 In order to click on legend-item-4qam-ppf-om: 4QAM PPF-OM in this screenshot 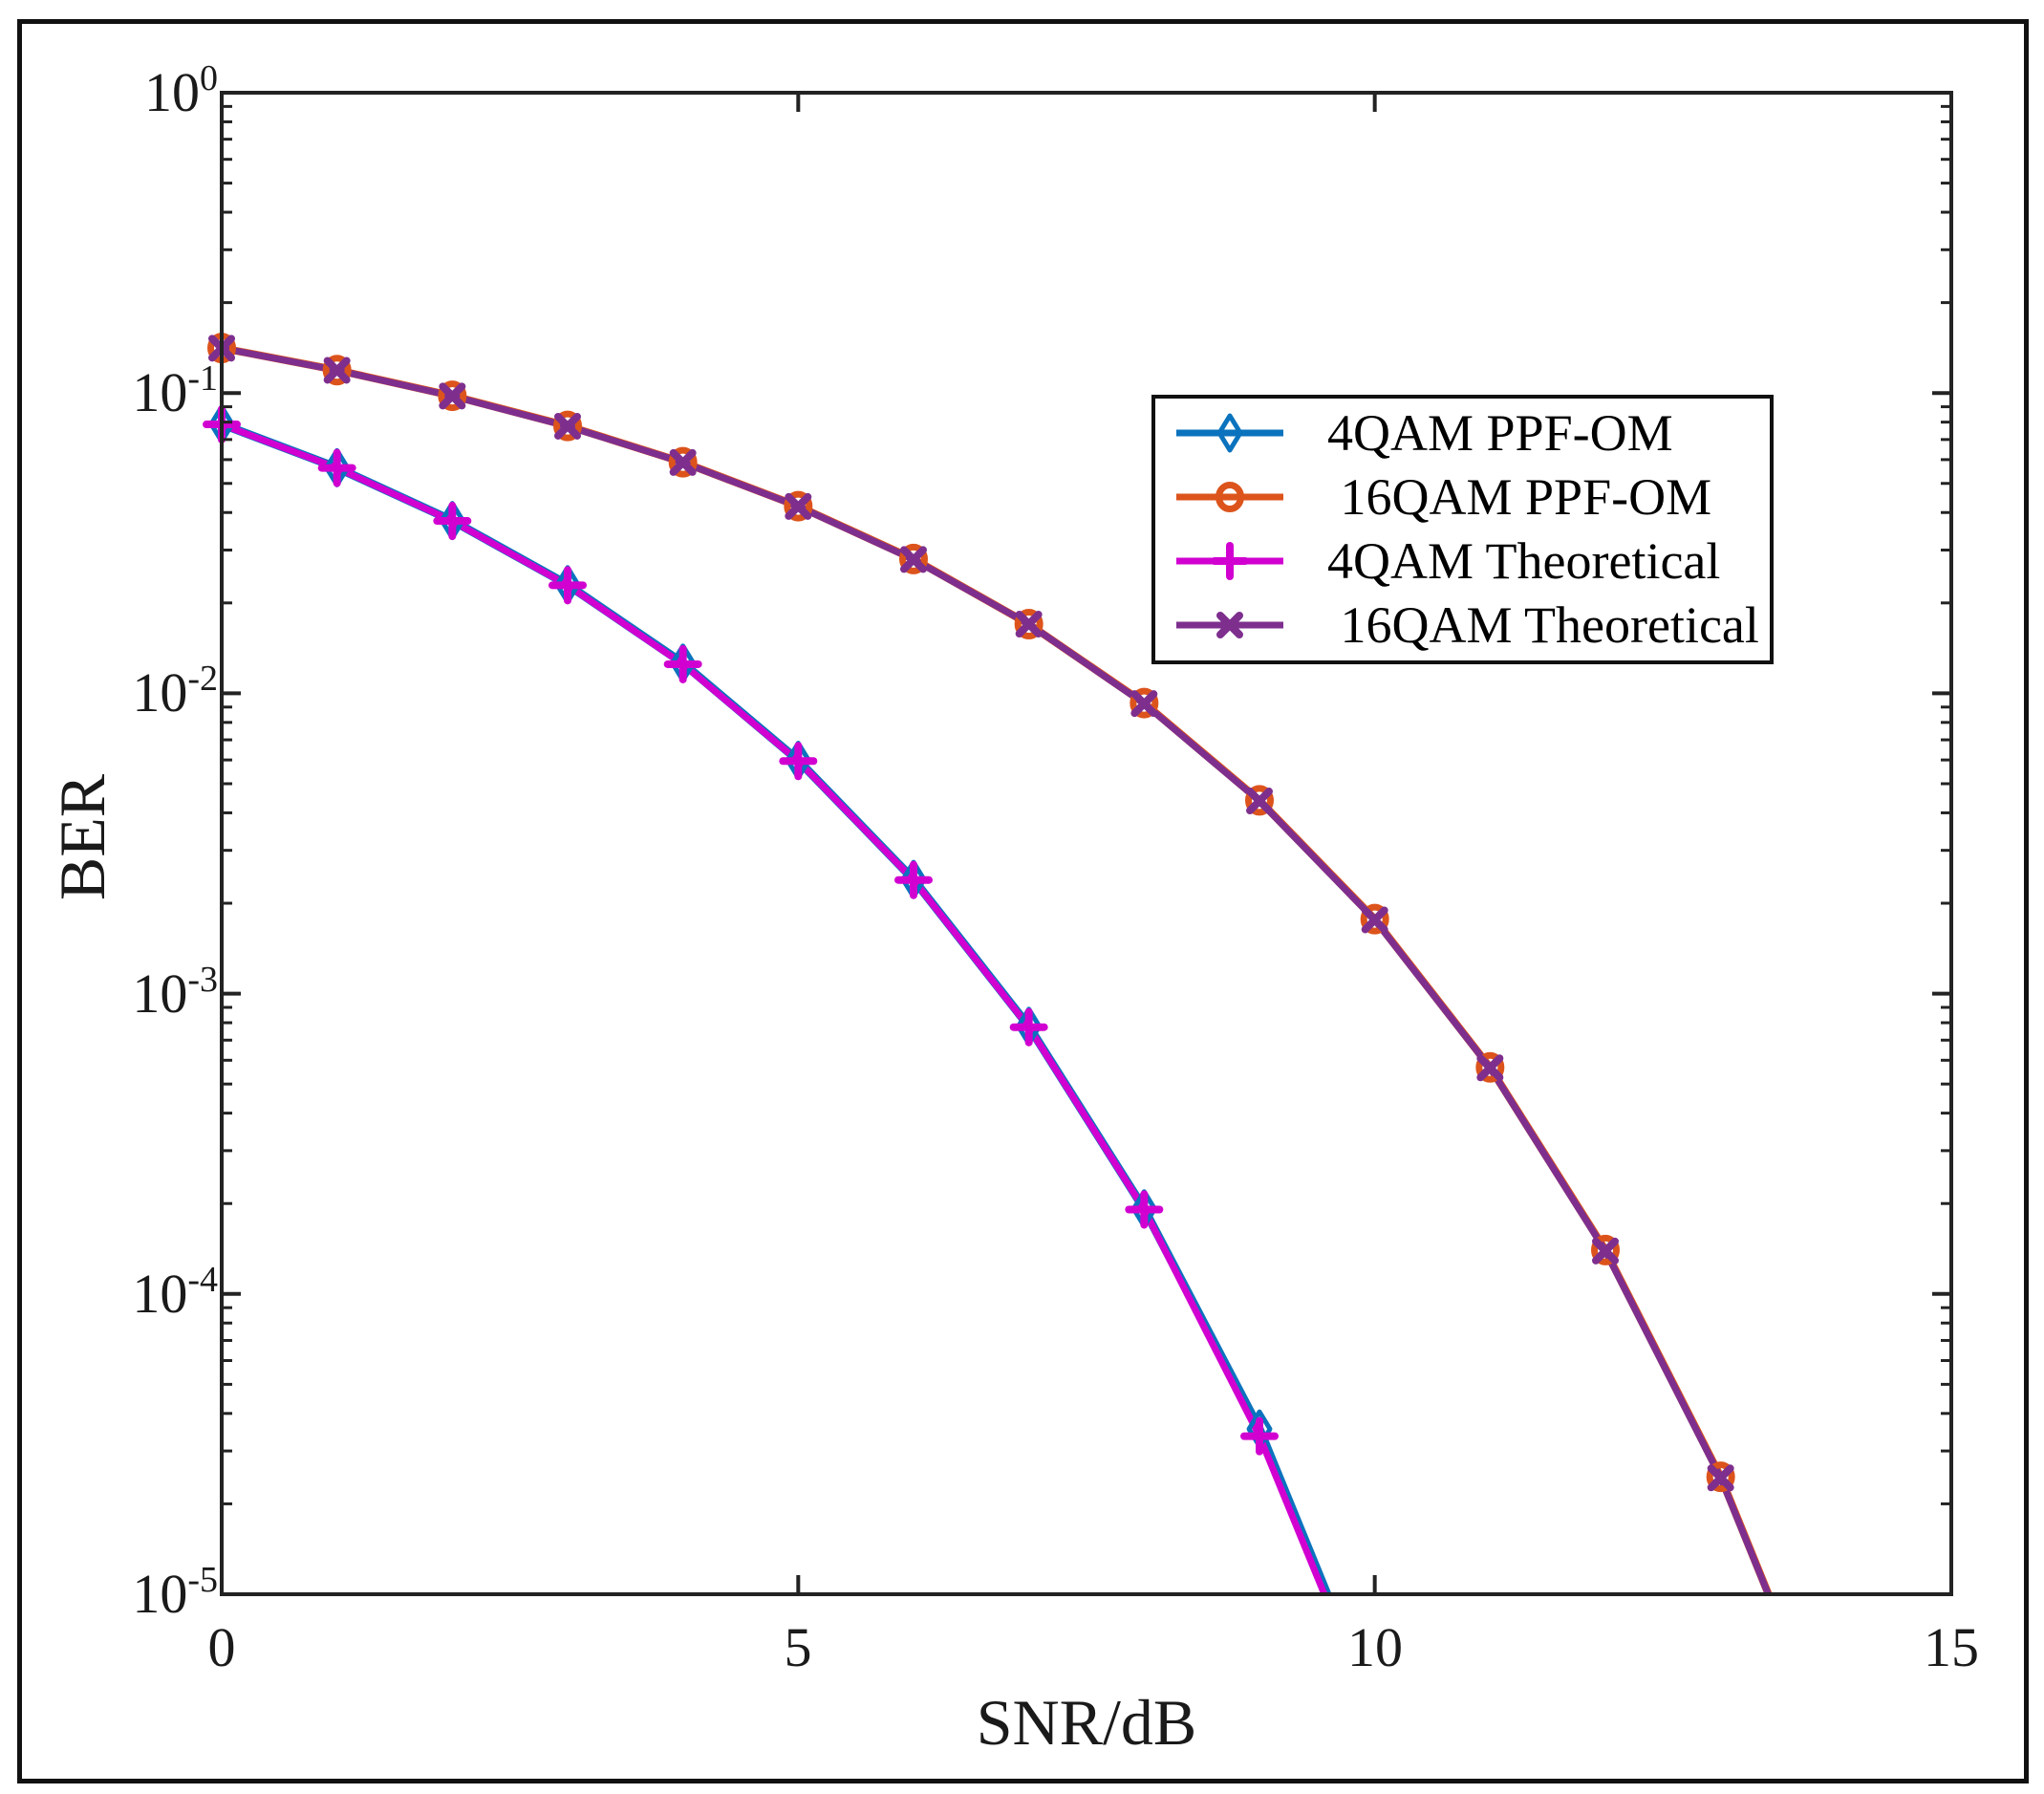, I will do `click(1471, 433)`.